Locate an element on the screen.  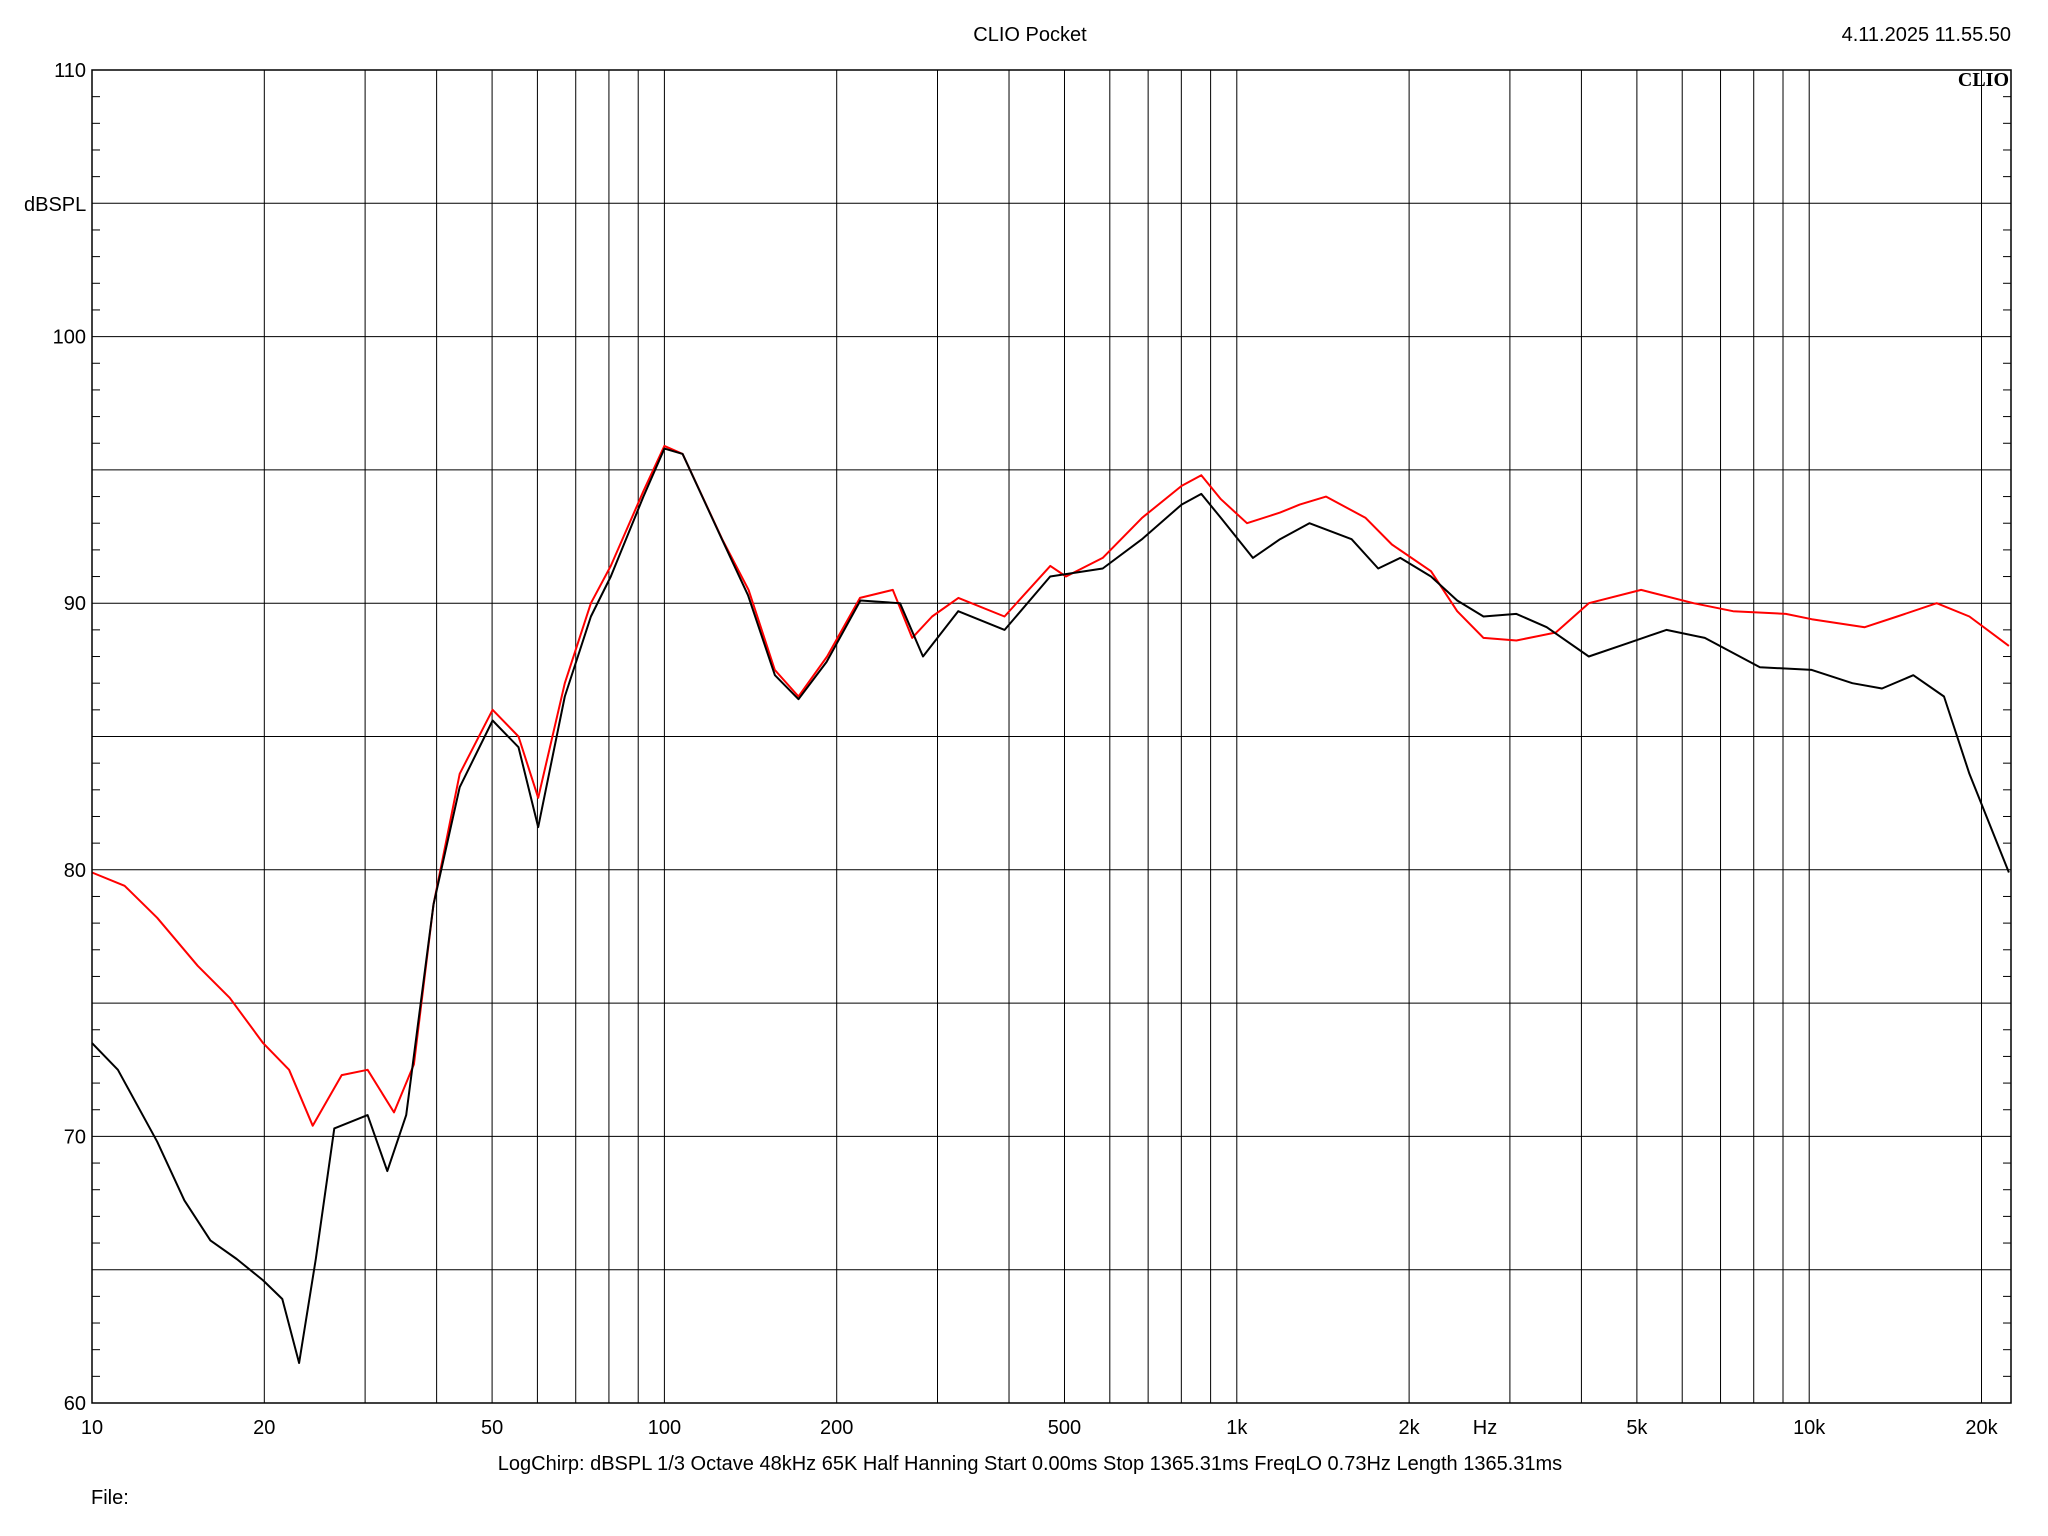
y-tick-label: 110 is located at coordinates (70, 71).